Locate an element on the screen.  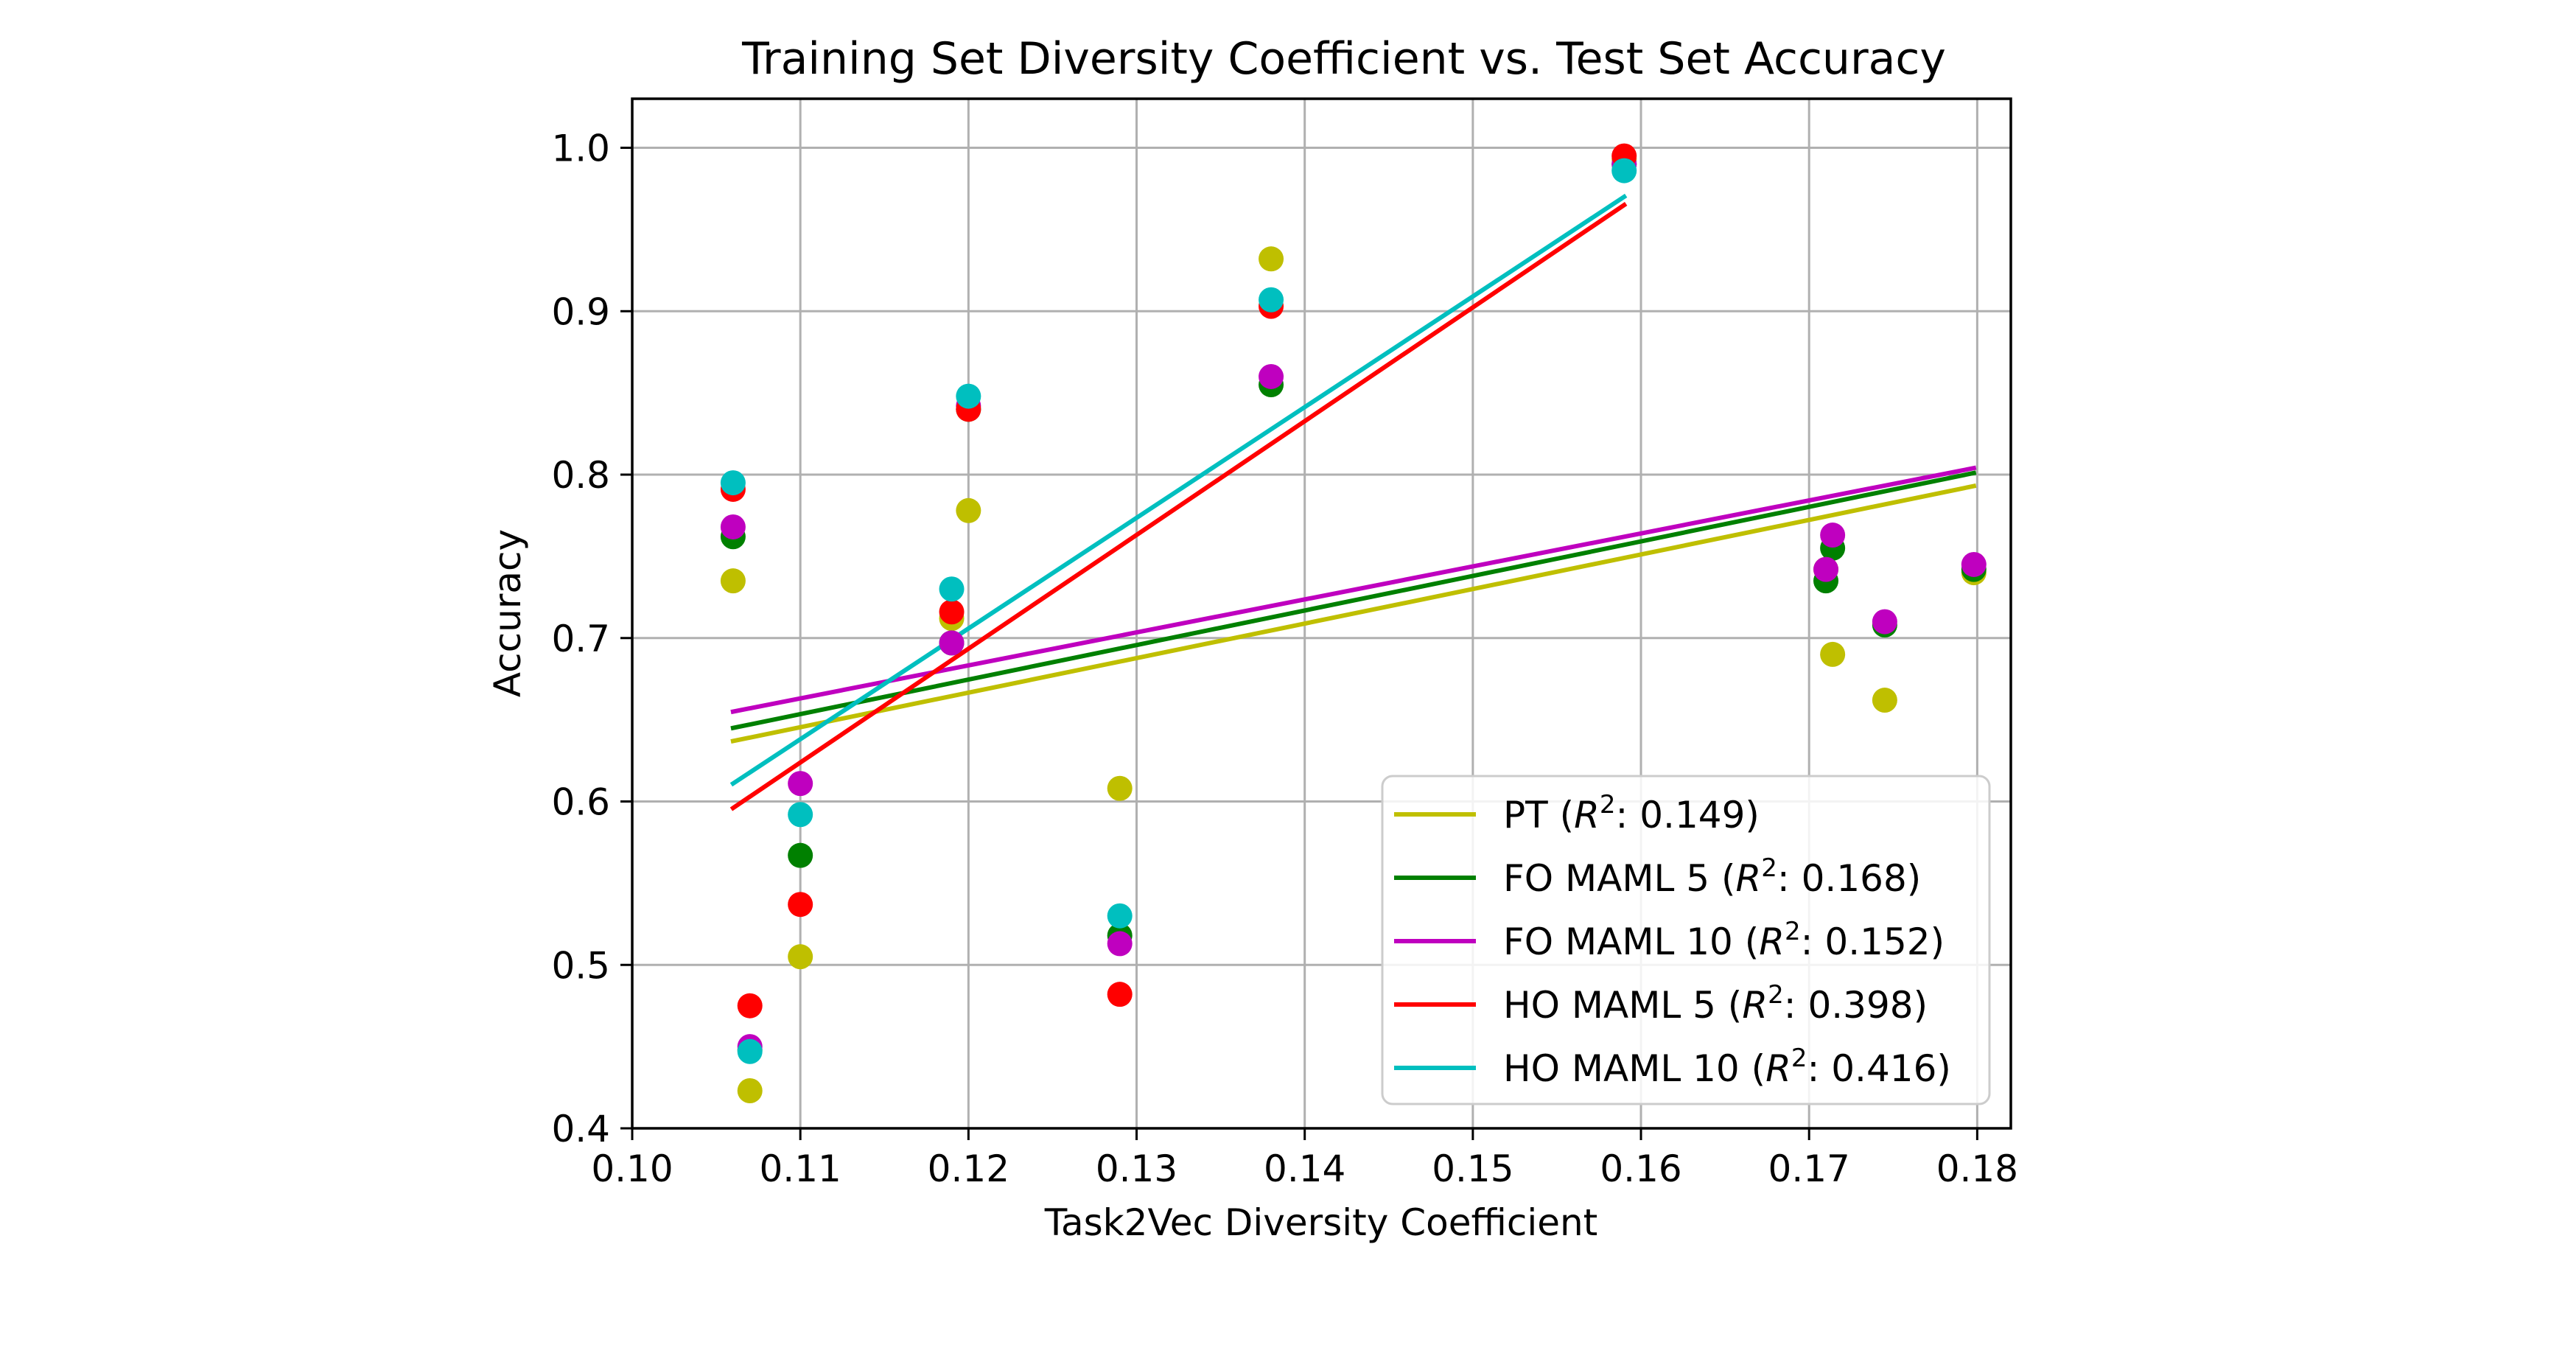
legend-box is located at coordinates (1686, 940).